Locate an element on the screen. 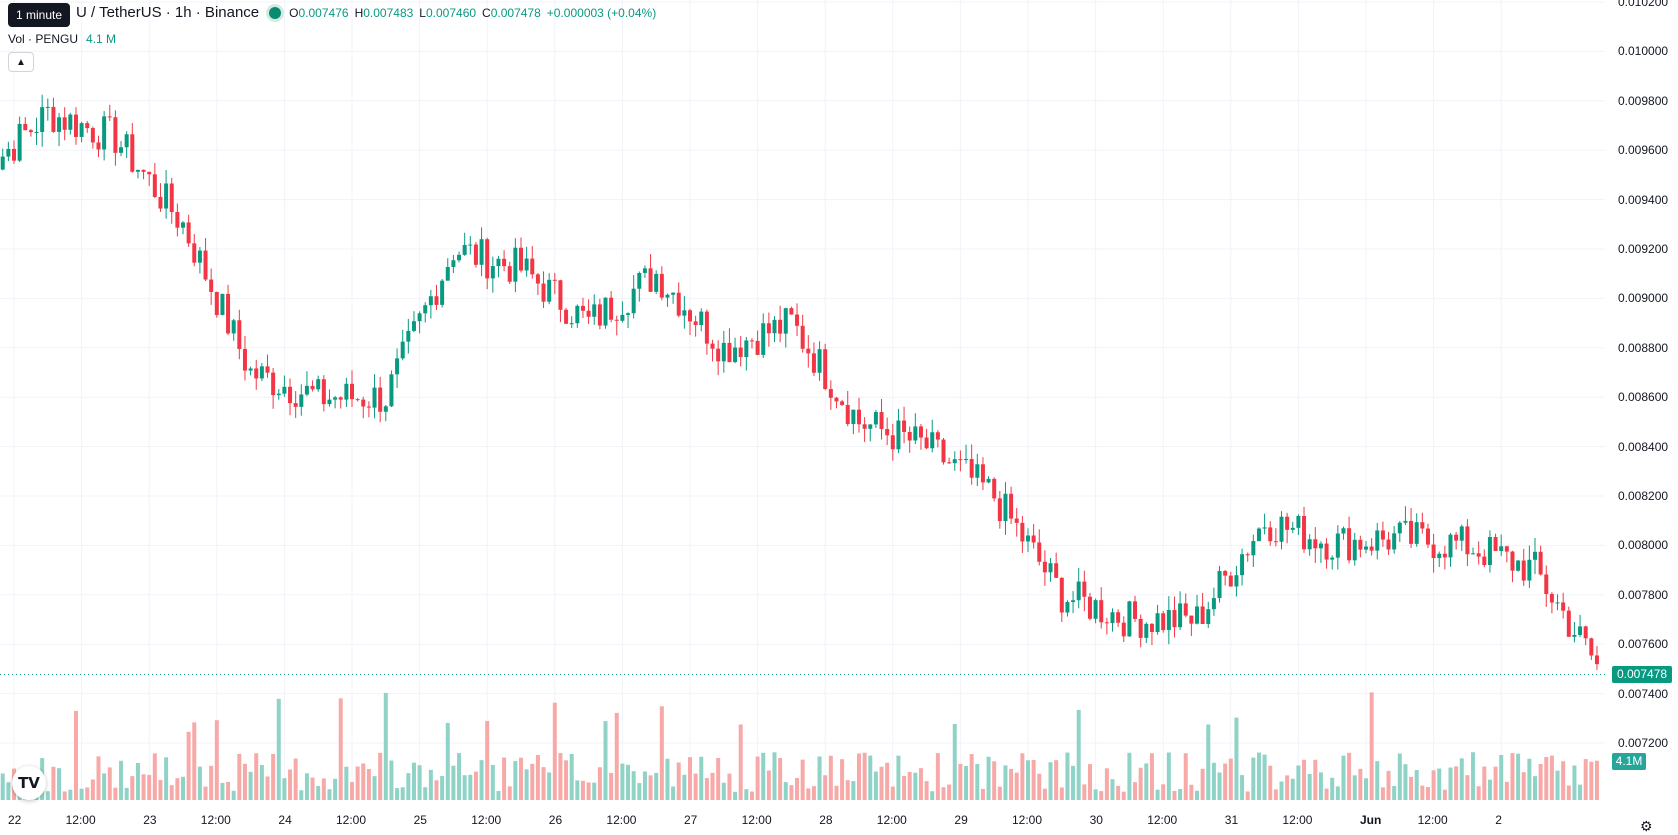 Image resolution: width=1678 pixels, height=835 pixels. tradingview-logo-icon: TV is located at coordinates (29, 783).